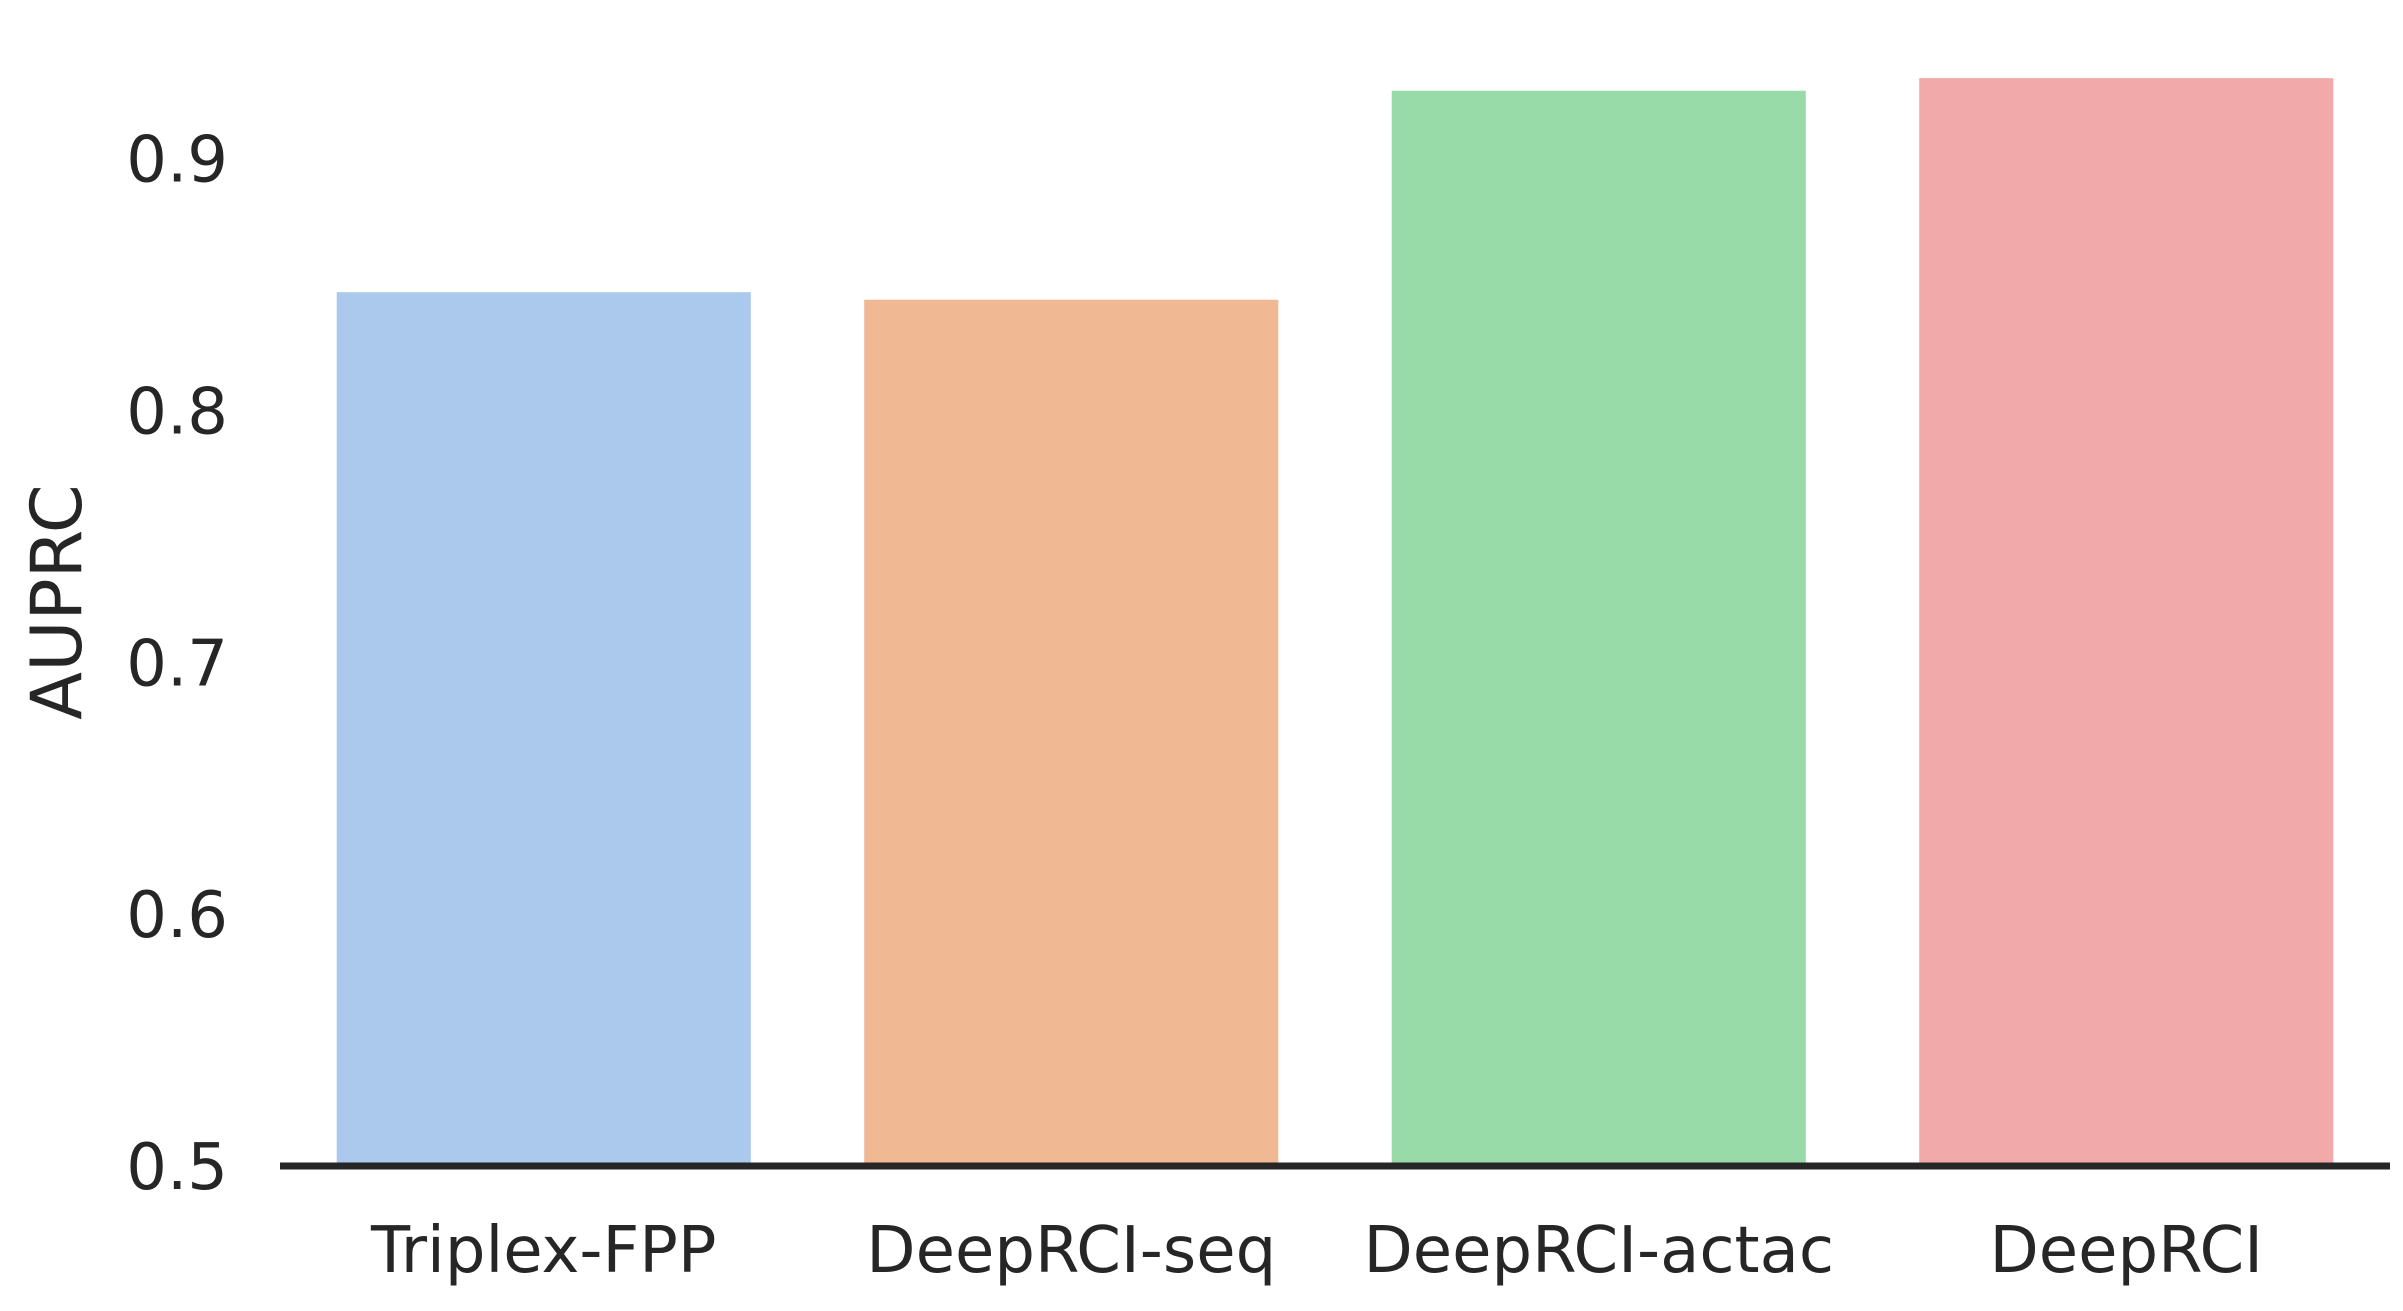  I want to click on x-tick-label: DeepRCI, so click(2127, 1251).